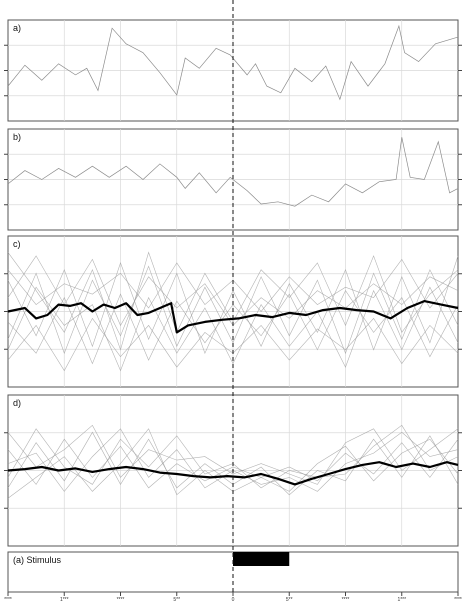 This screenshot has height=603, width=474. I want to click on panel-5: (a) Stimulus, so click(233, 572).